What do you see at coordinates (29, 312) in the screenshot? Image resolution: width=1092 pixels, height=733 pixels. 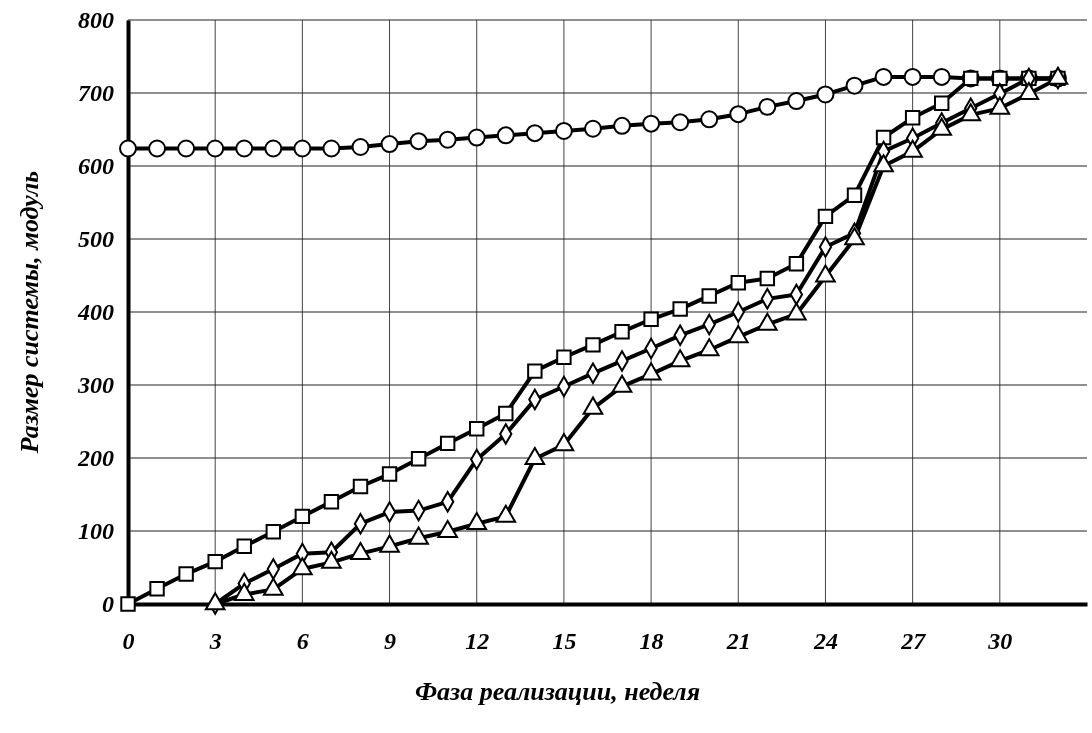 I see `y-axis-title: Размер системы, модуль` at bounding box center [29, 312].